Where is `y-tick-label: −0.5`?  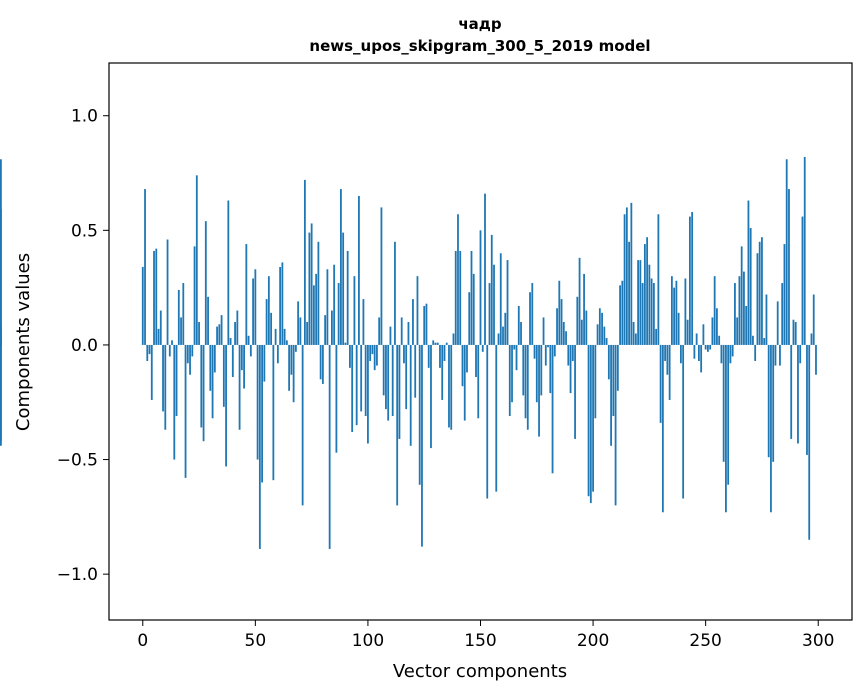 y-tick-label: −0.5 is located at coordinates (77, 461).